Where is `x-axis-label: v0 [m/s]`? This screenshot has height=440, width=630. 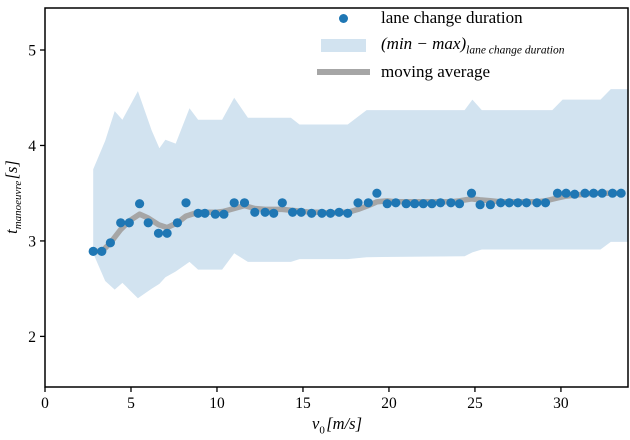
x-axis-label: v0 [m/s] is located at coordinates (337, 425).